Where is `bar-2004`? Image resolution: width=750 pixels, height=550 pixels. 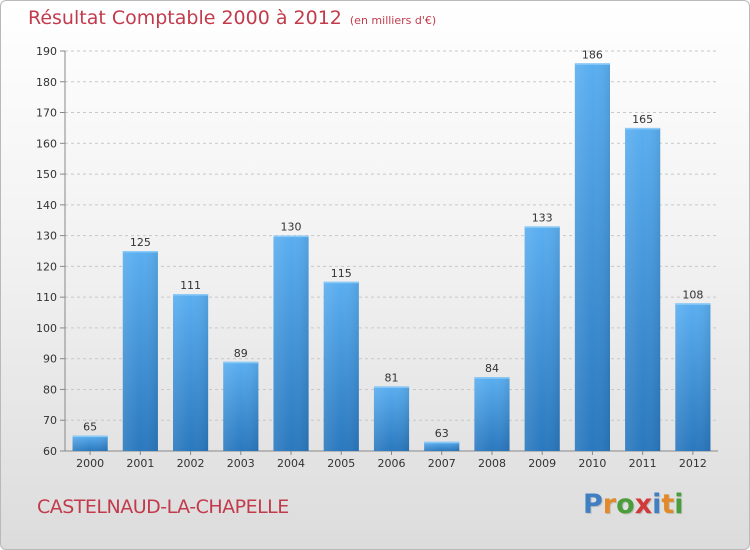
bar-2004 is located at coordinates (291, 343).